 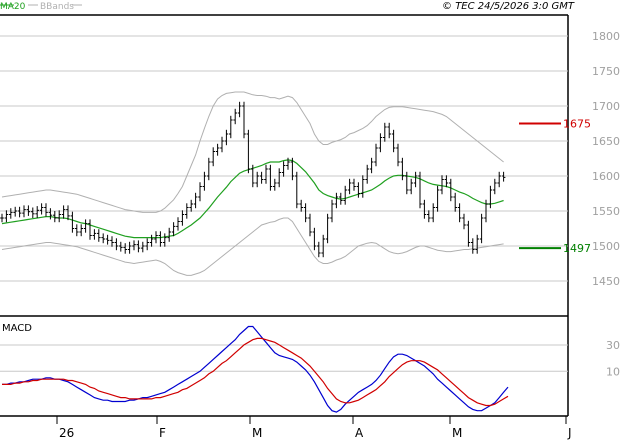 I want to click on price-y-tick-label: 1700, so click(x=606, y=106).